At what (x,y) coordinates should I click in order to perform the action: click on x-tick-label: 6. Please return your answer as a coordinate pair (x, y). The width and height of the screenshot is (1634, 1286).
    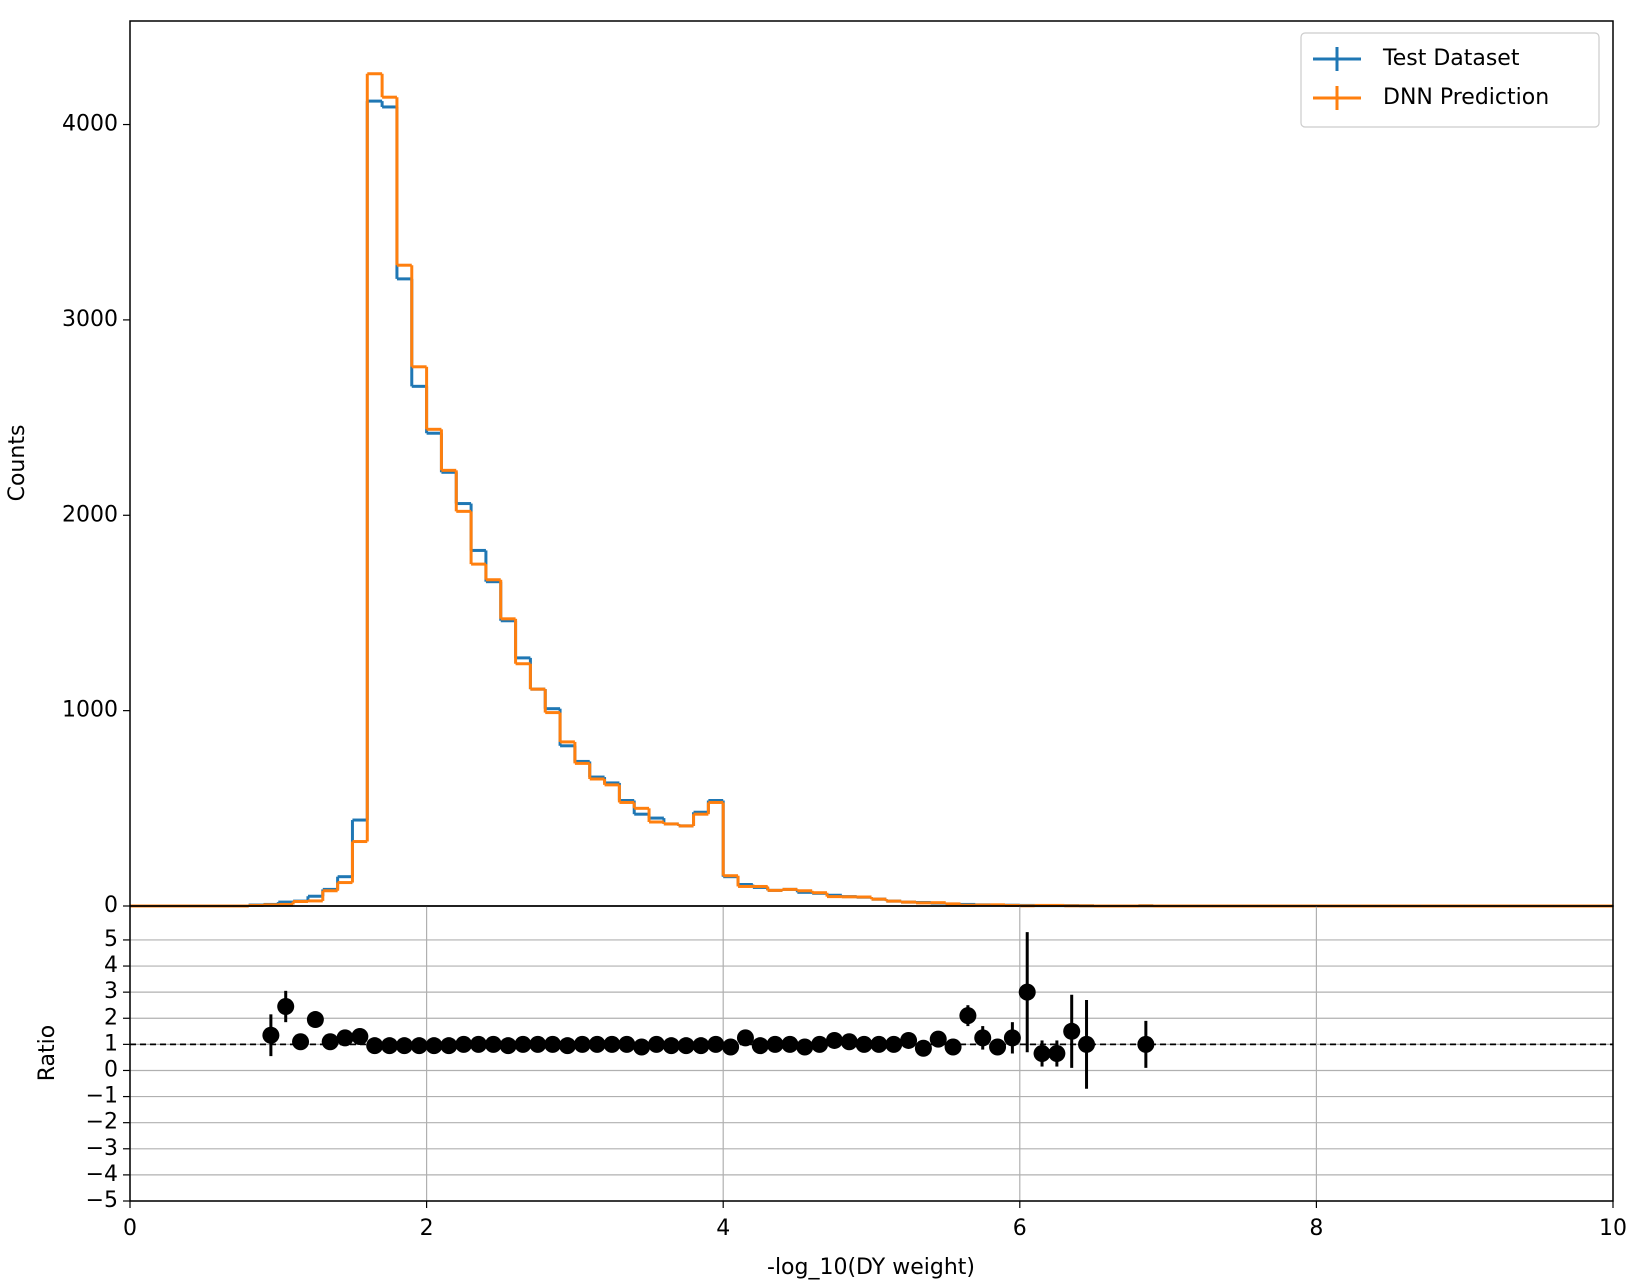
    Looking at the image, I should click on (1020, 1228).